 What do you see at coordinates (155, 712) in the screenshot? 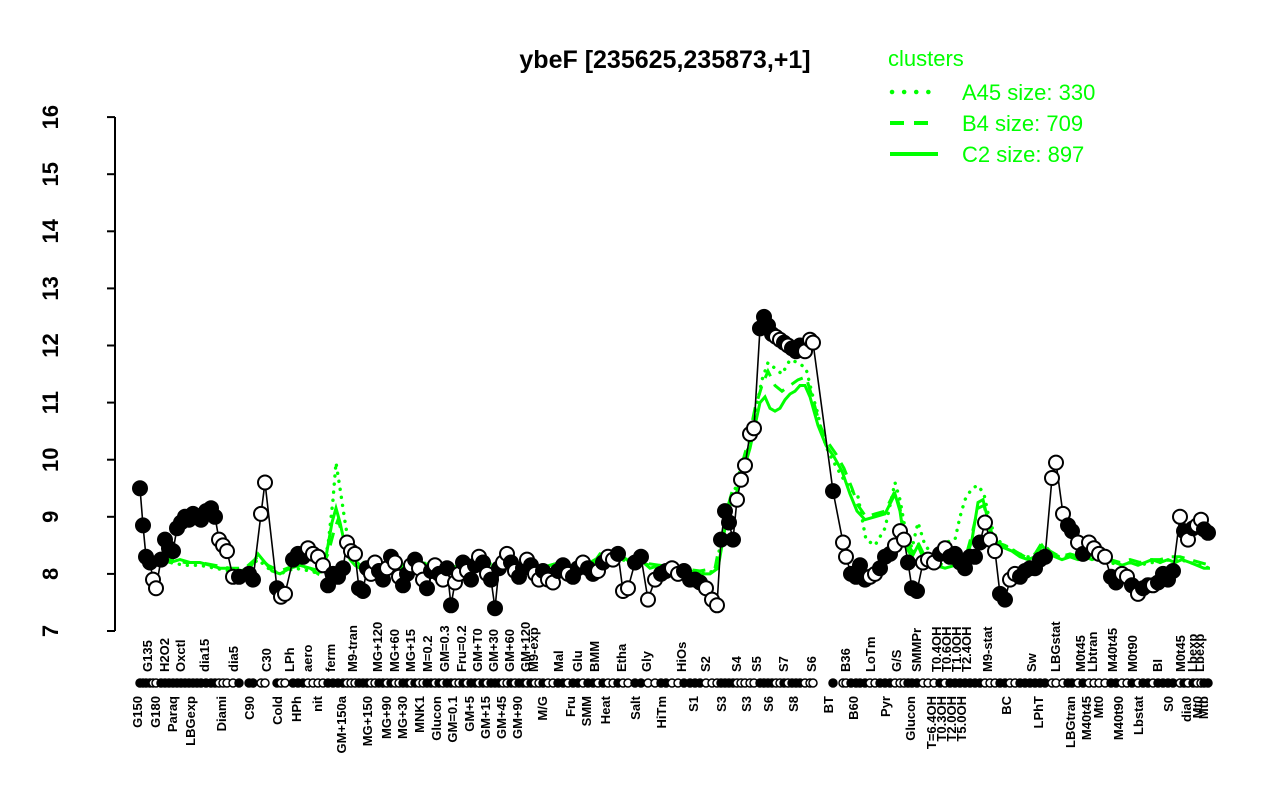
I see `condition-label: G180` at bounding box center [155, 712].